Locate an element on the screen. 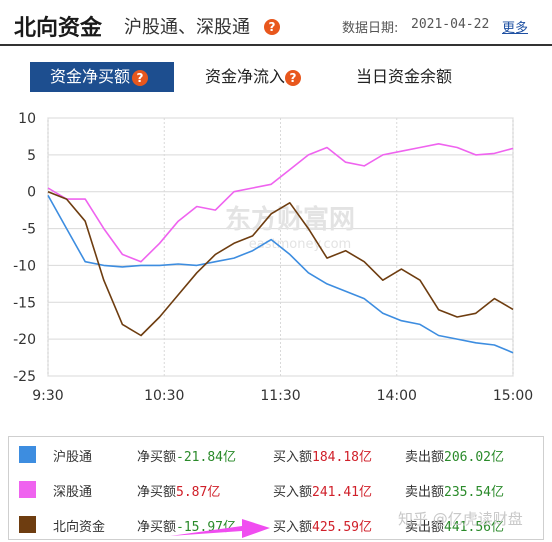  buy-value: 241.41亿 is located at coordinates (342, 492).